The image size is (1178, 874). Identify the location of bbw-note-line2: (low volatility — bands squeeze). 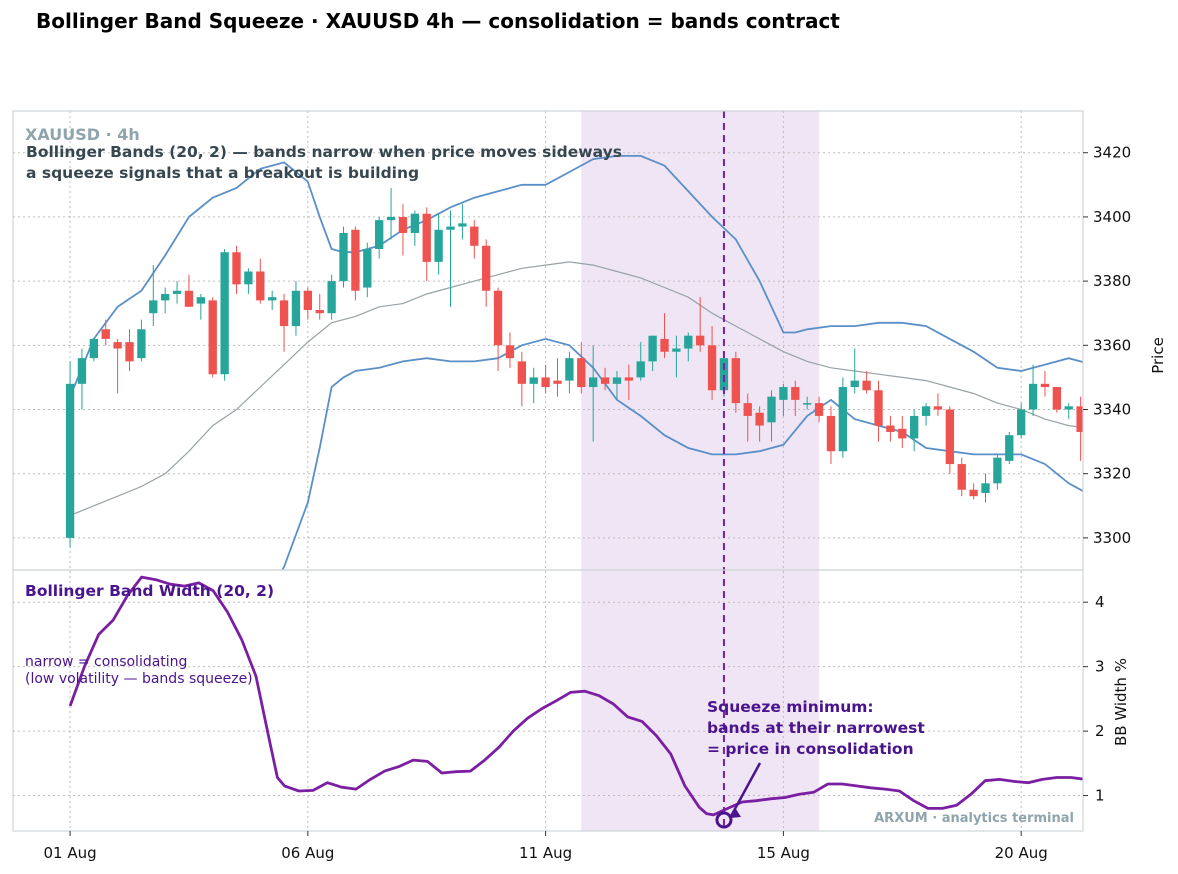
(139, 679).